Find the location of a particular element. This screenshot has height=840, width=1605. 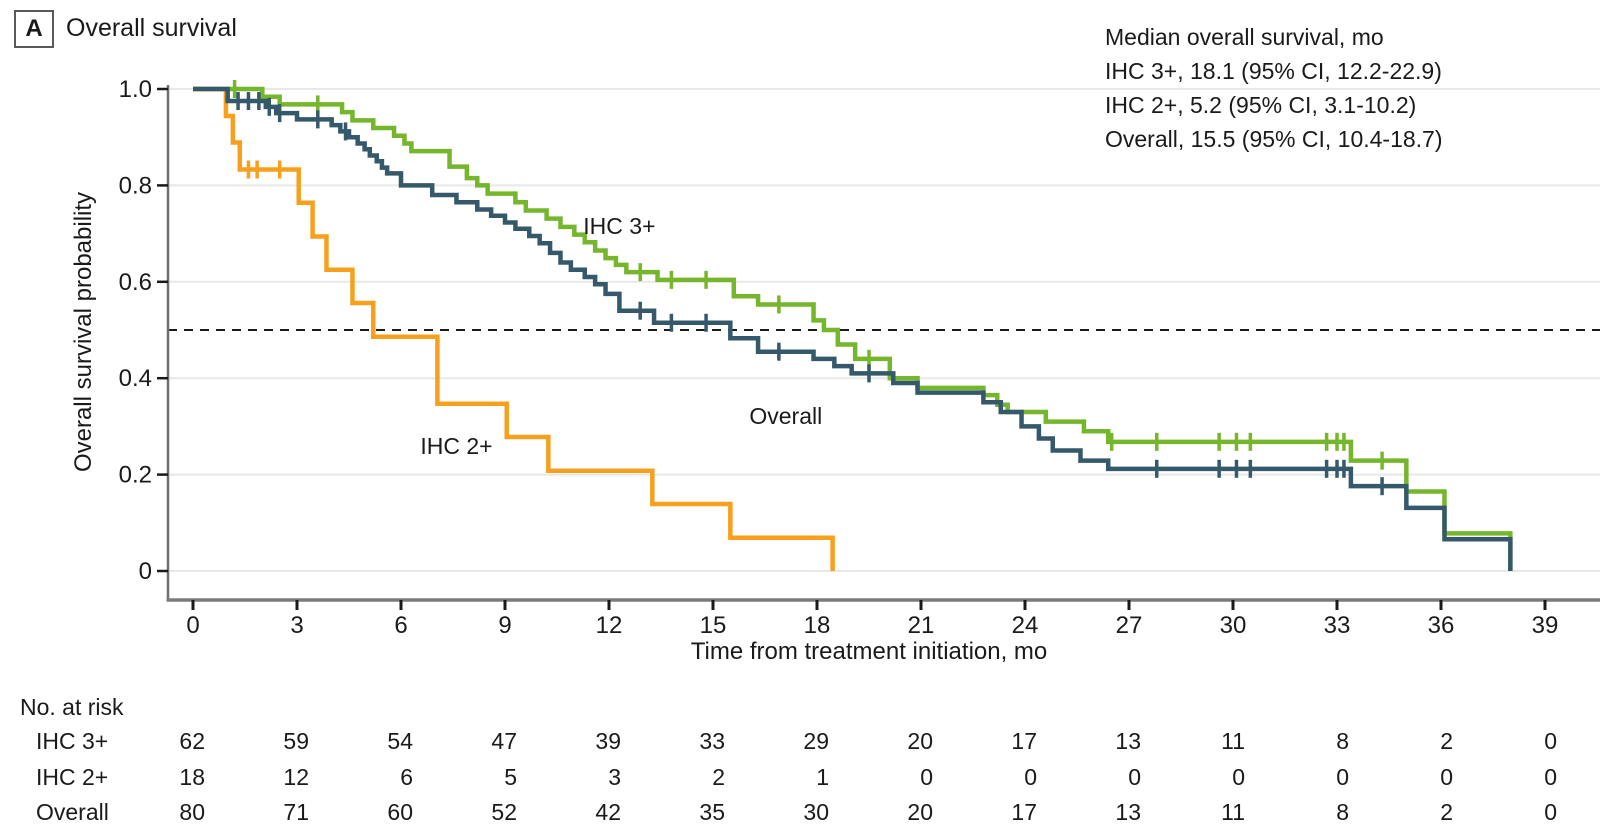

risk-value: 59 is located at coordinates (296, 741).